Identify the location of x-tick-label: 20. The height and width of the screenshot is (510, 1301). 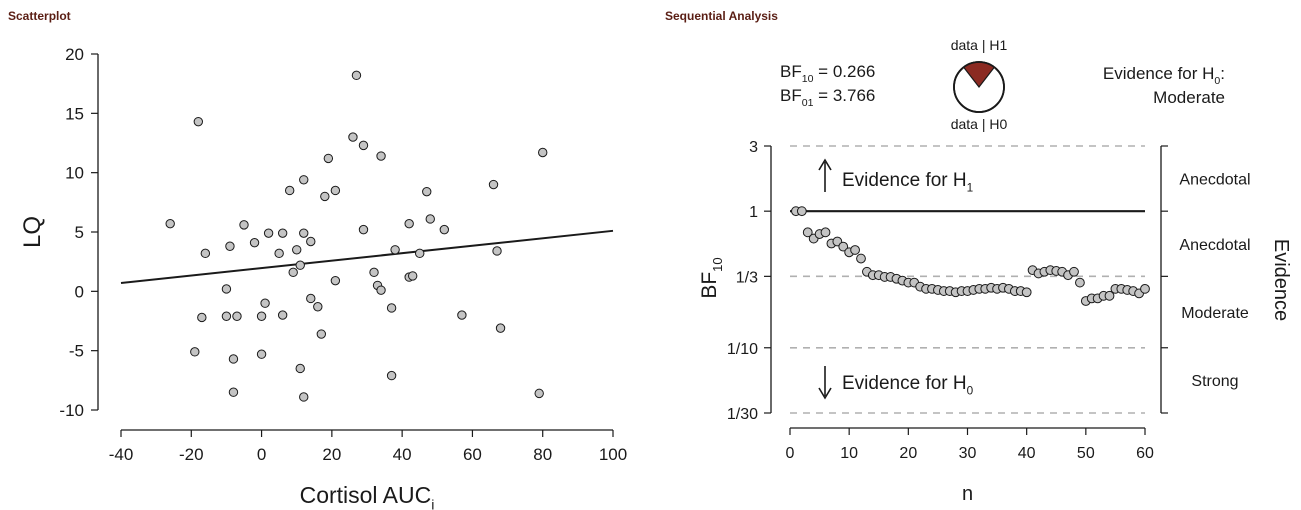
(331, 454).